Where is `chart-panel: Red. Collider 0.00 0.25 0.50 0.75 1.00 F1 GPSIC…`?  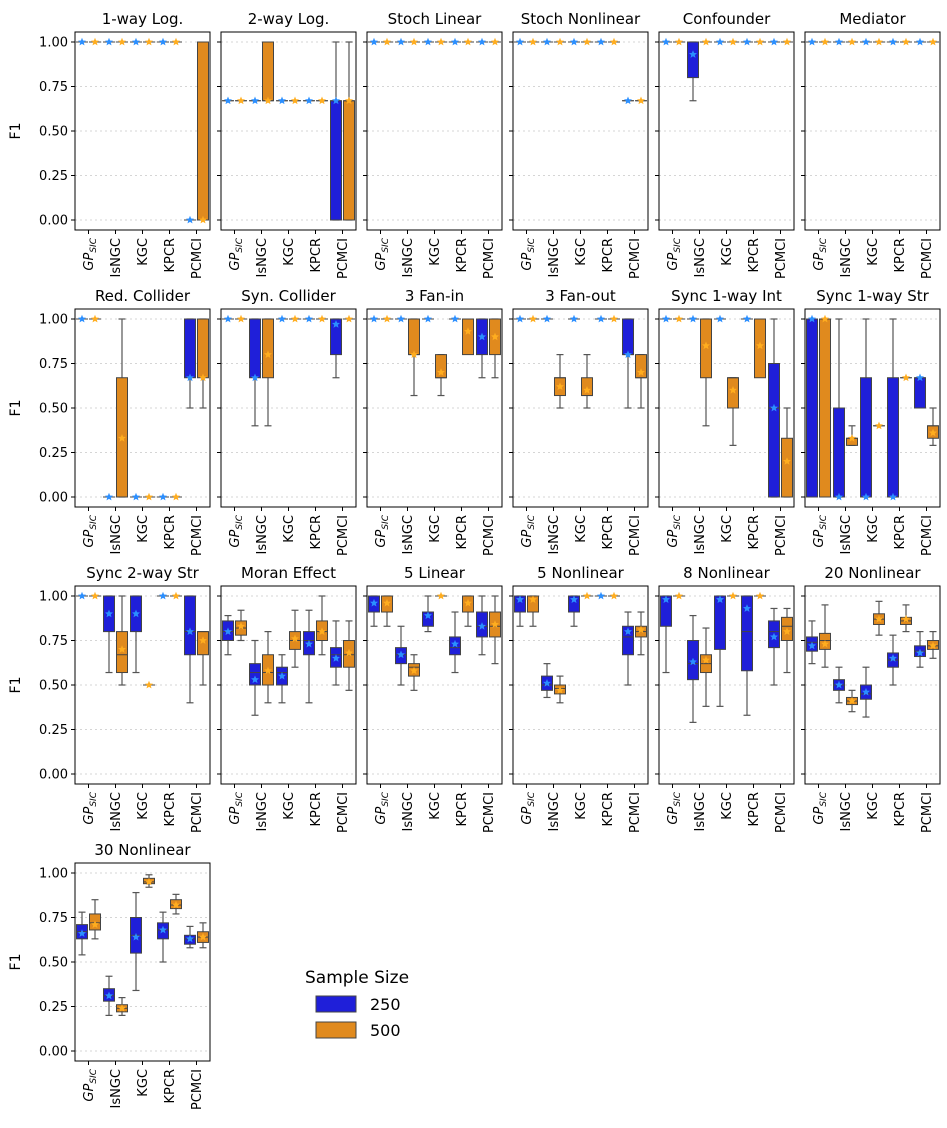 chart-panel: Red. Collider 0.00 0.25 0.50 0.75 1.00 F1 GPSIC… is located at coordinates (109, 421).